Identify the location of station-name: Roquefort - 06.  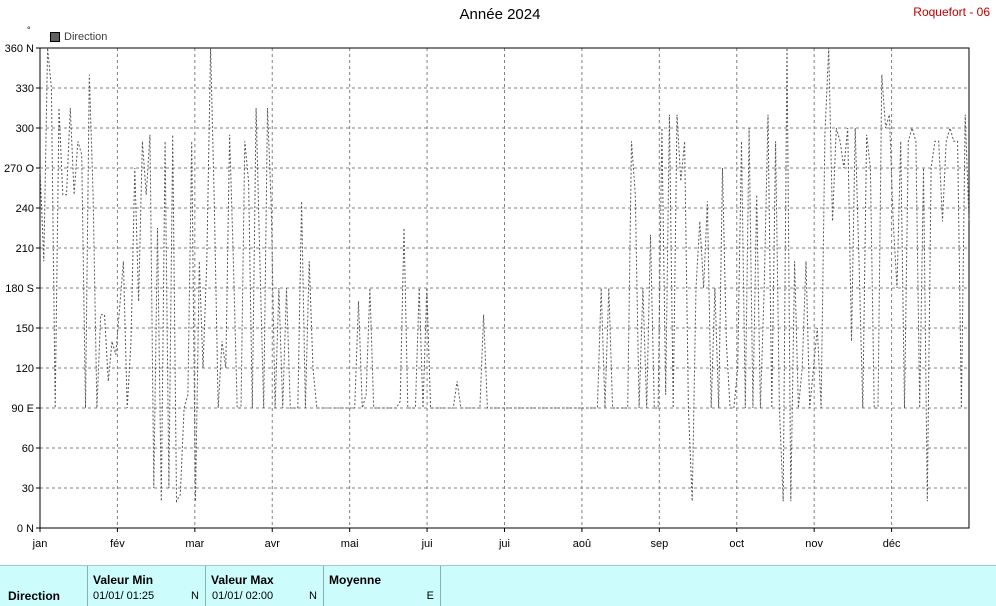
(951, 12).